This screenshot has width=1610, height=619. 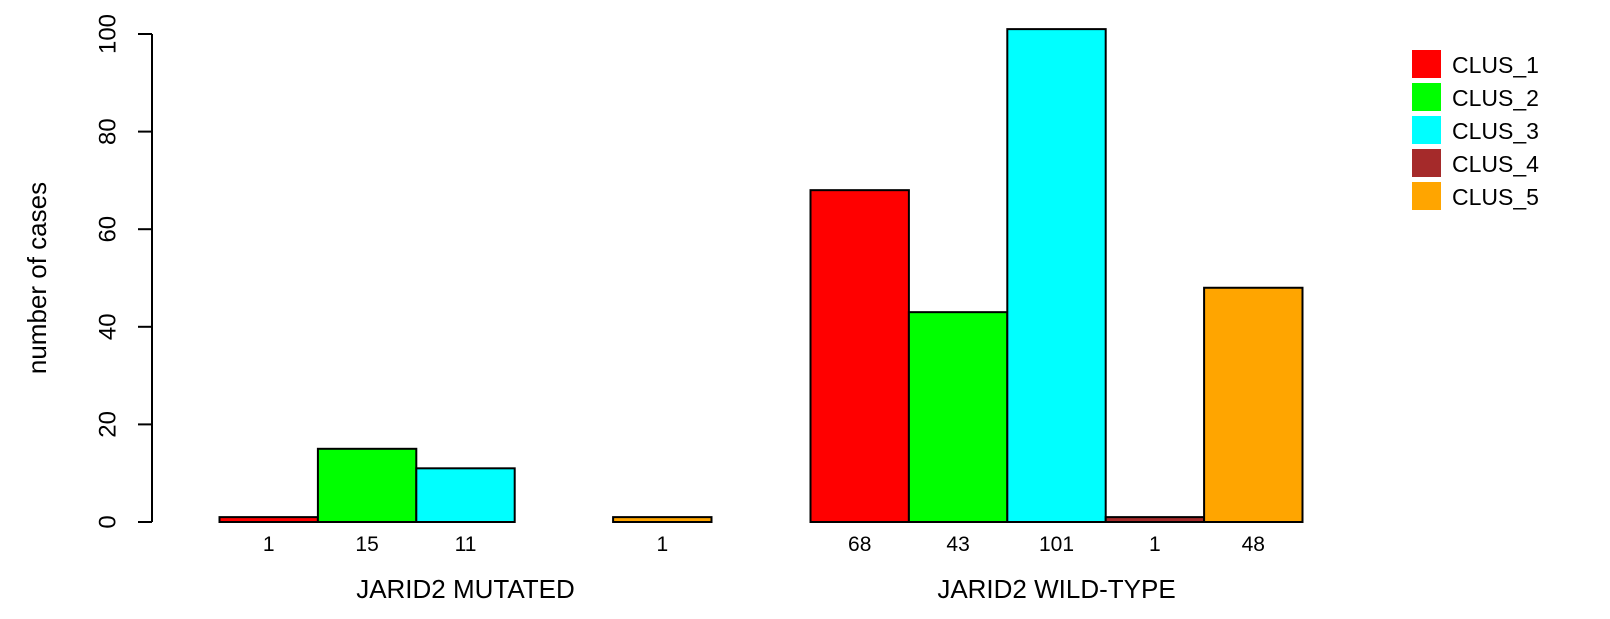 I want to click on bar-value-label: 11, so click(x=466, y=544).